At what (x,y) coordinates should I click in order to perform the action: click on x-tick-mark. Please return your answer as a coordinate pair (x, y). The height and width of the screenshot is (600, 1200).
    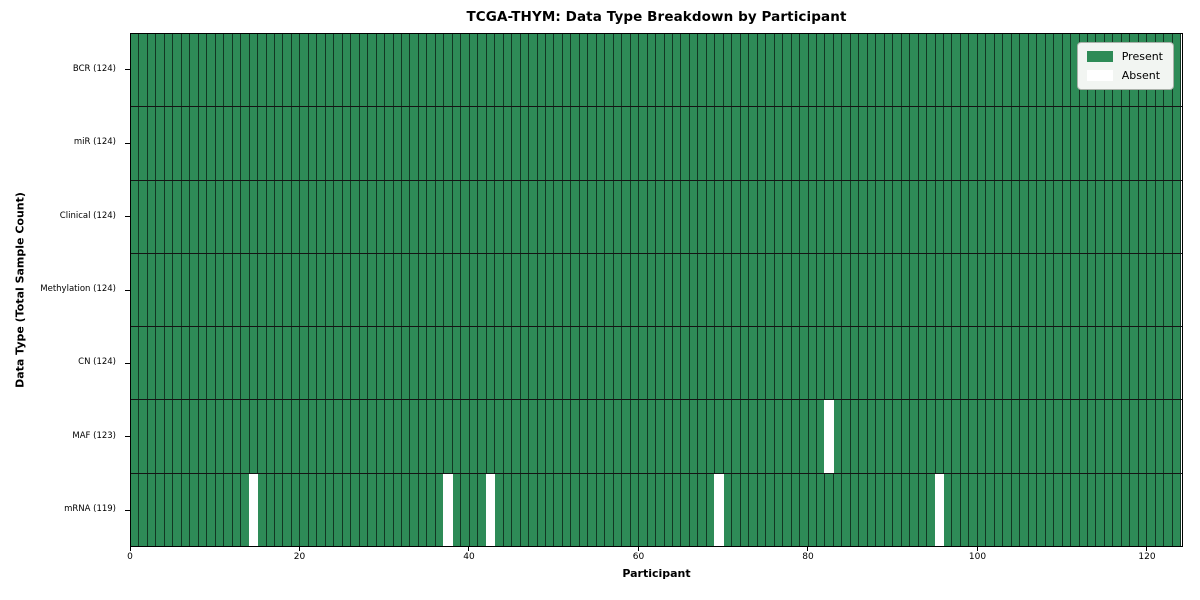
    Looking at the image, I should click on (638, 549).